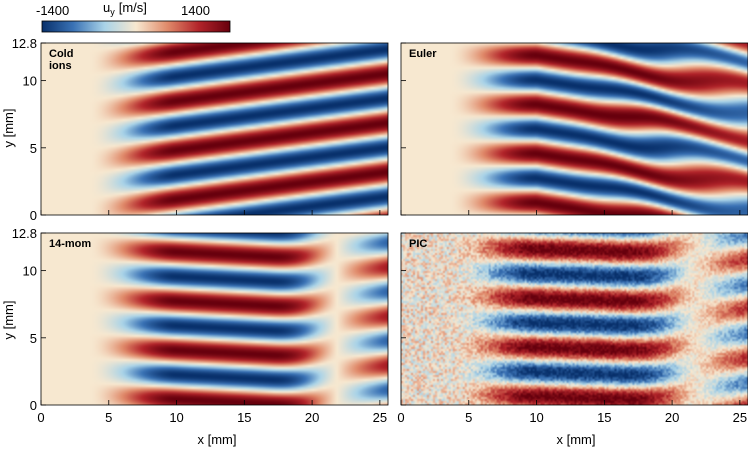 The width and height of the screenshot is (748, 449). What do you see at coordinates (106, 7) in the screenshot?
I see `colorbar-title-base: u` at bounding box center [106, 7].